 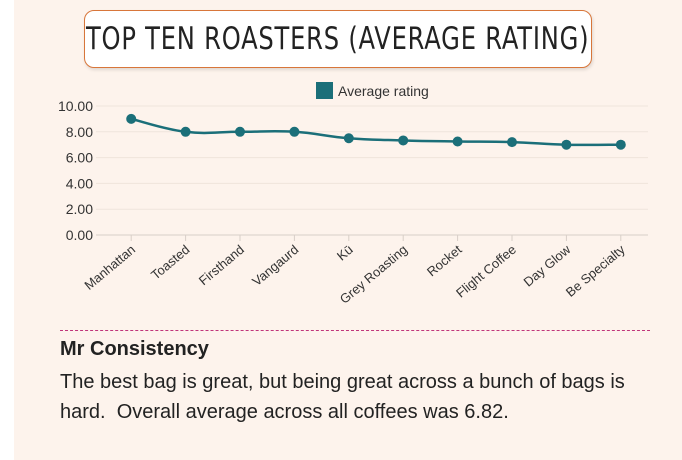 What do you see at coordinates (134, 349) in the screenshot?
I see `summary-heading: Mr Consistency` at bounding box center [134, 349].